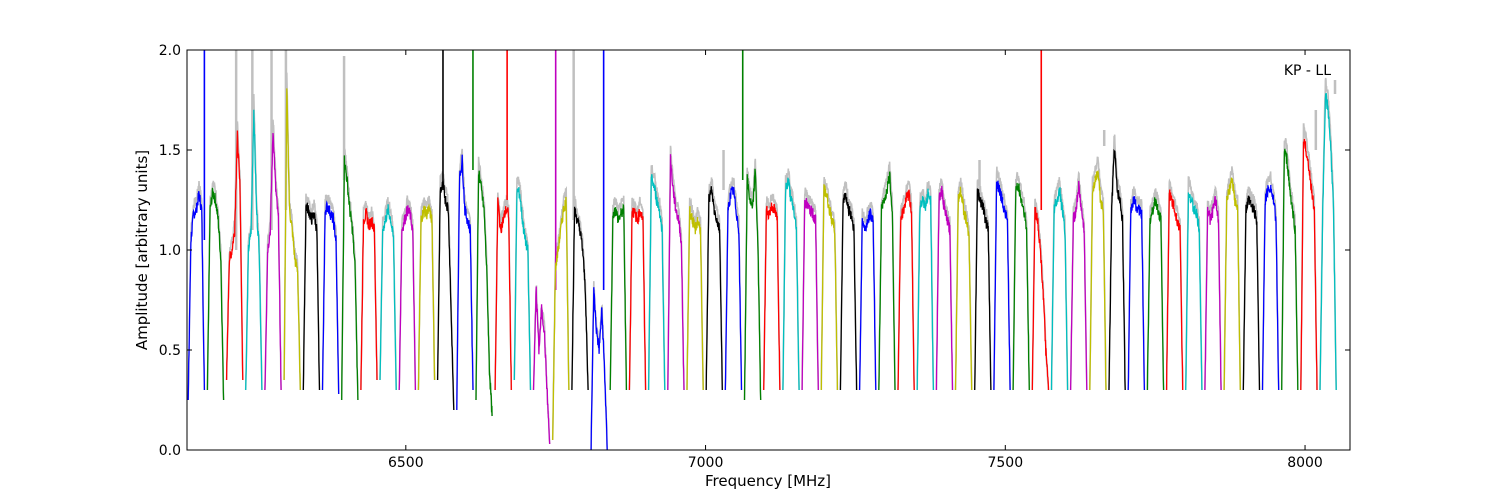 The image size is (1500, 500). What do you see at coordinates (170, 51) in the screenshot?
I see `y-tick-label: 2.0` at bounding box center [170, 51].